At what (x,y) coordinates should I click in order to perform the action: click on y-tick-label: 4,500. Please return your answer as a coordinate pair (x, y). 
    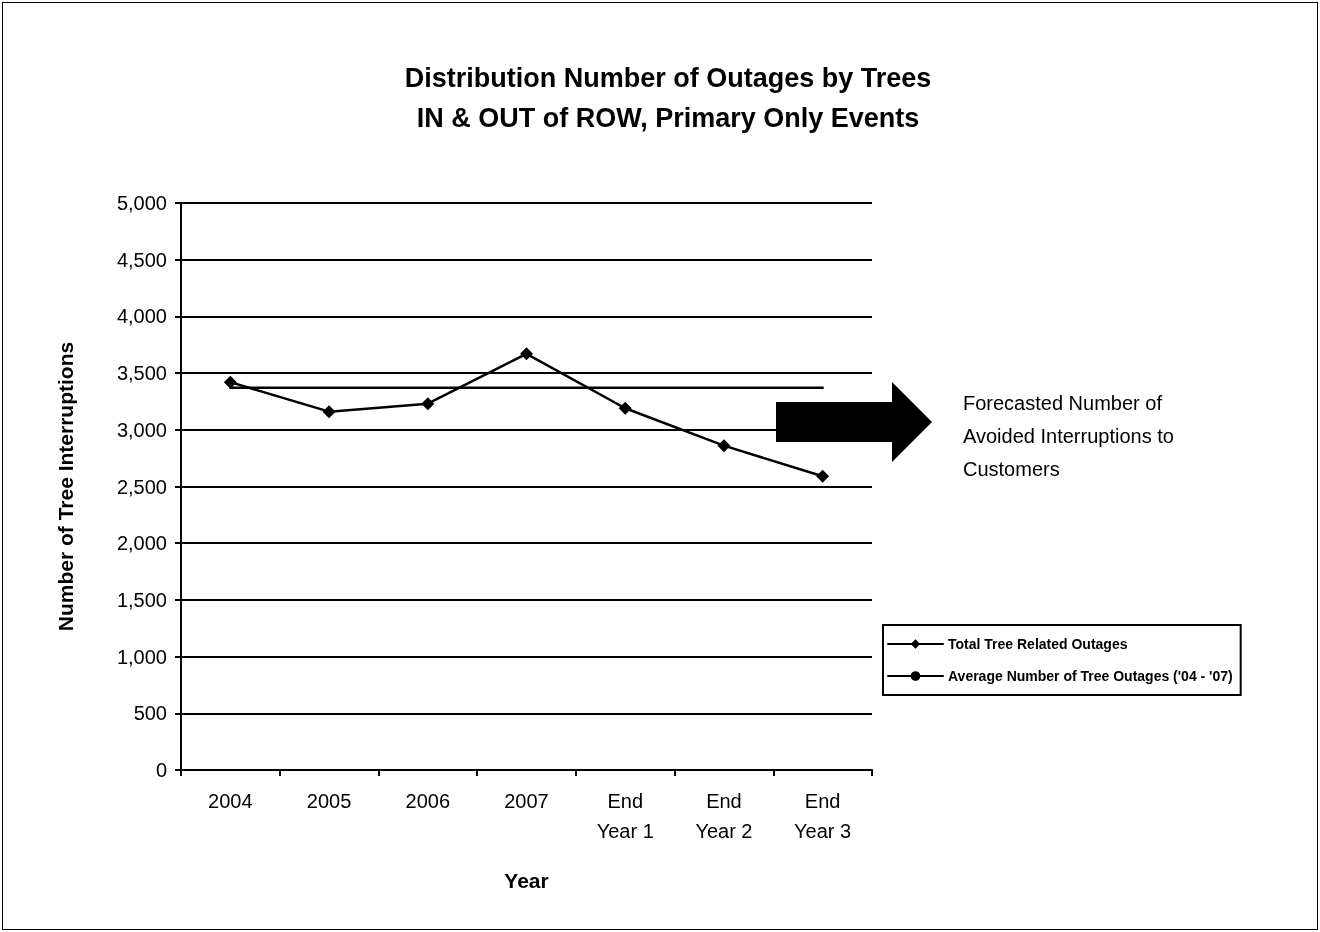
    Looking at the image, I should click on (141, 259).